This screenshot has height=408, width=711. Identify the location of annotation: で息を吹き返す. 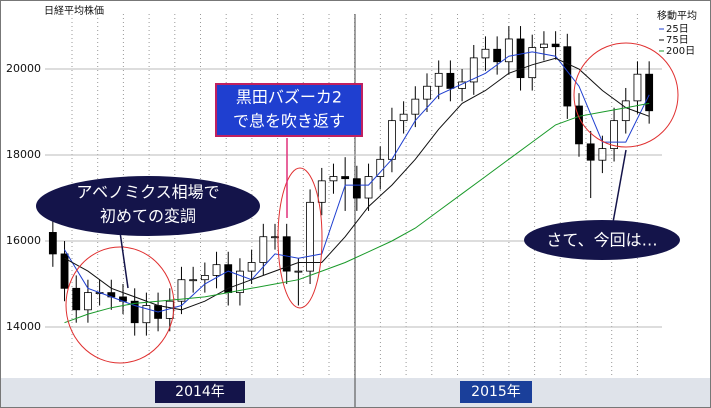
(289, 121).